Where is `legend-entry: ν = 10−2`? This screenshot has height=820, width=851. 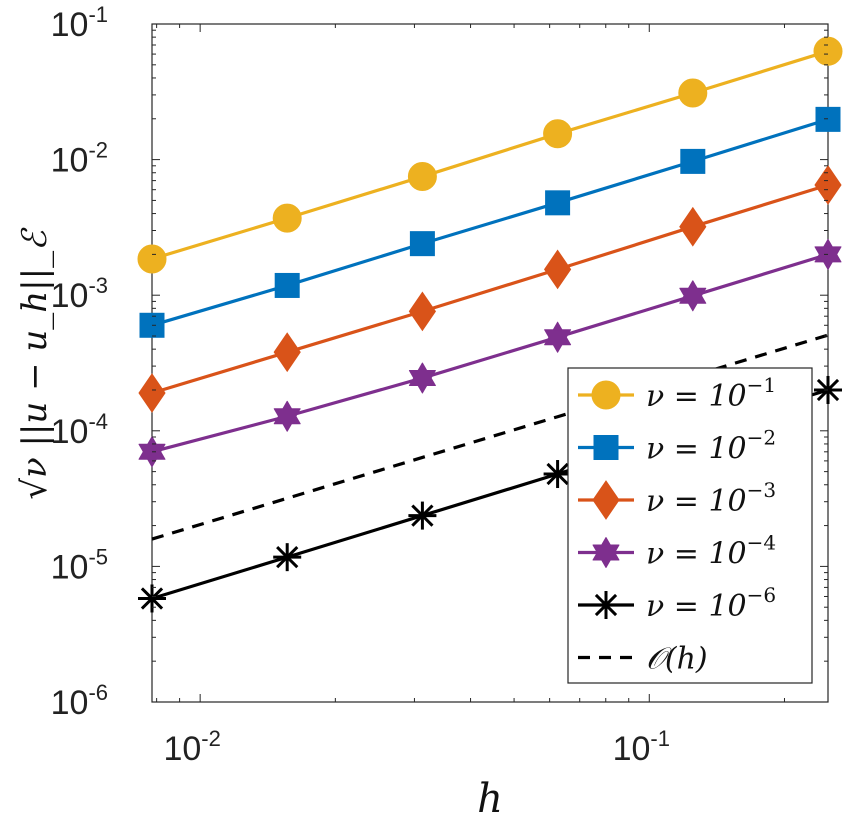
legend-entry: ν = 10−2 is located at coordinates (677, 446).